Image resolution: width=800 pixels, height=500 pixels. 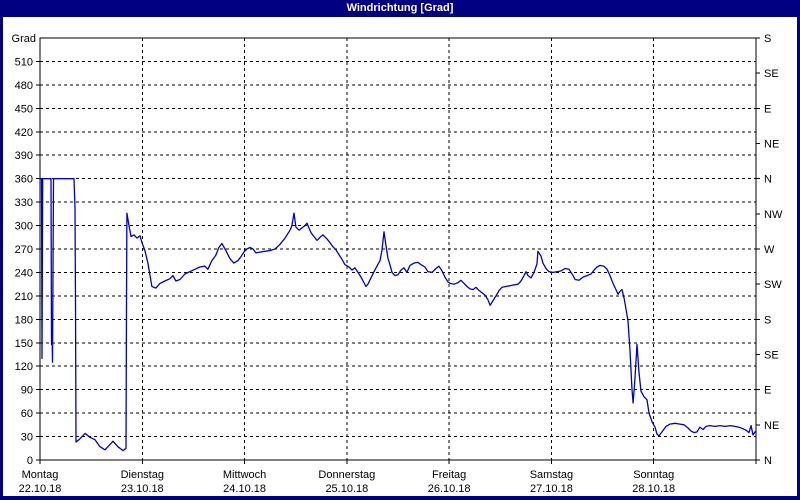 What do you see at coordinates (551, 489) in the screenshot?
I see `x-axis-date-label: 27.10.18` at bounding box center [551, 489].